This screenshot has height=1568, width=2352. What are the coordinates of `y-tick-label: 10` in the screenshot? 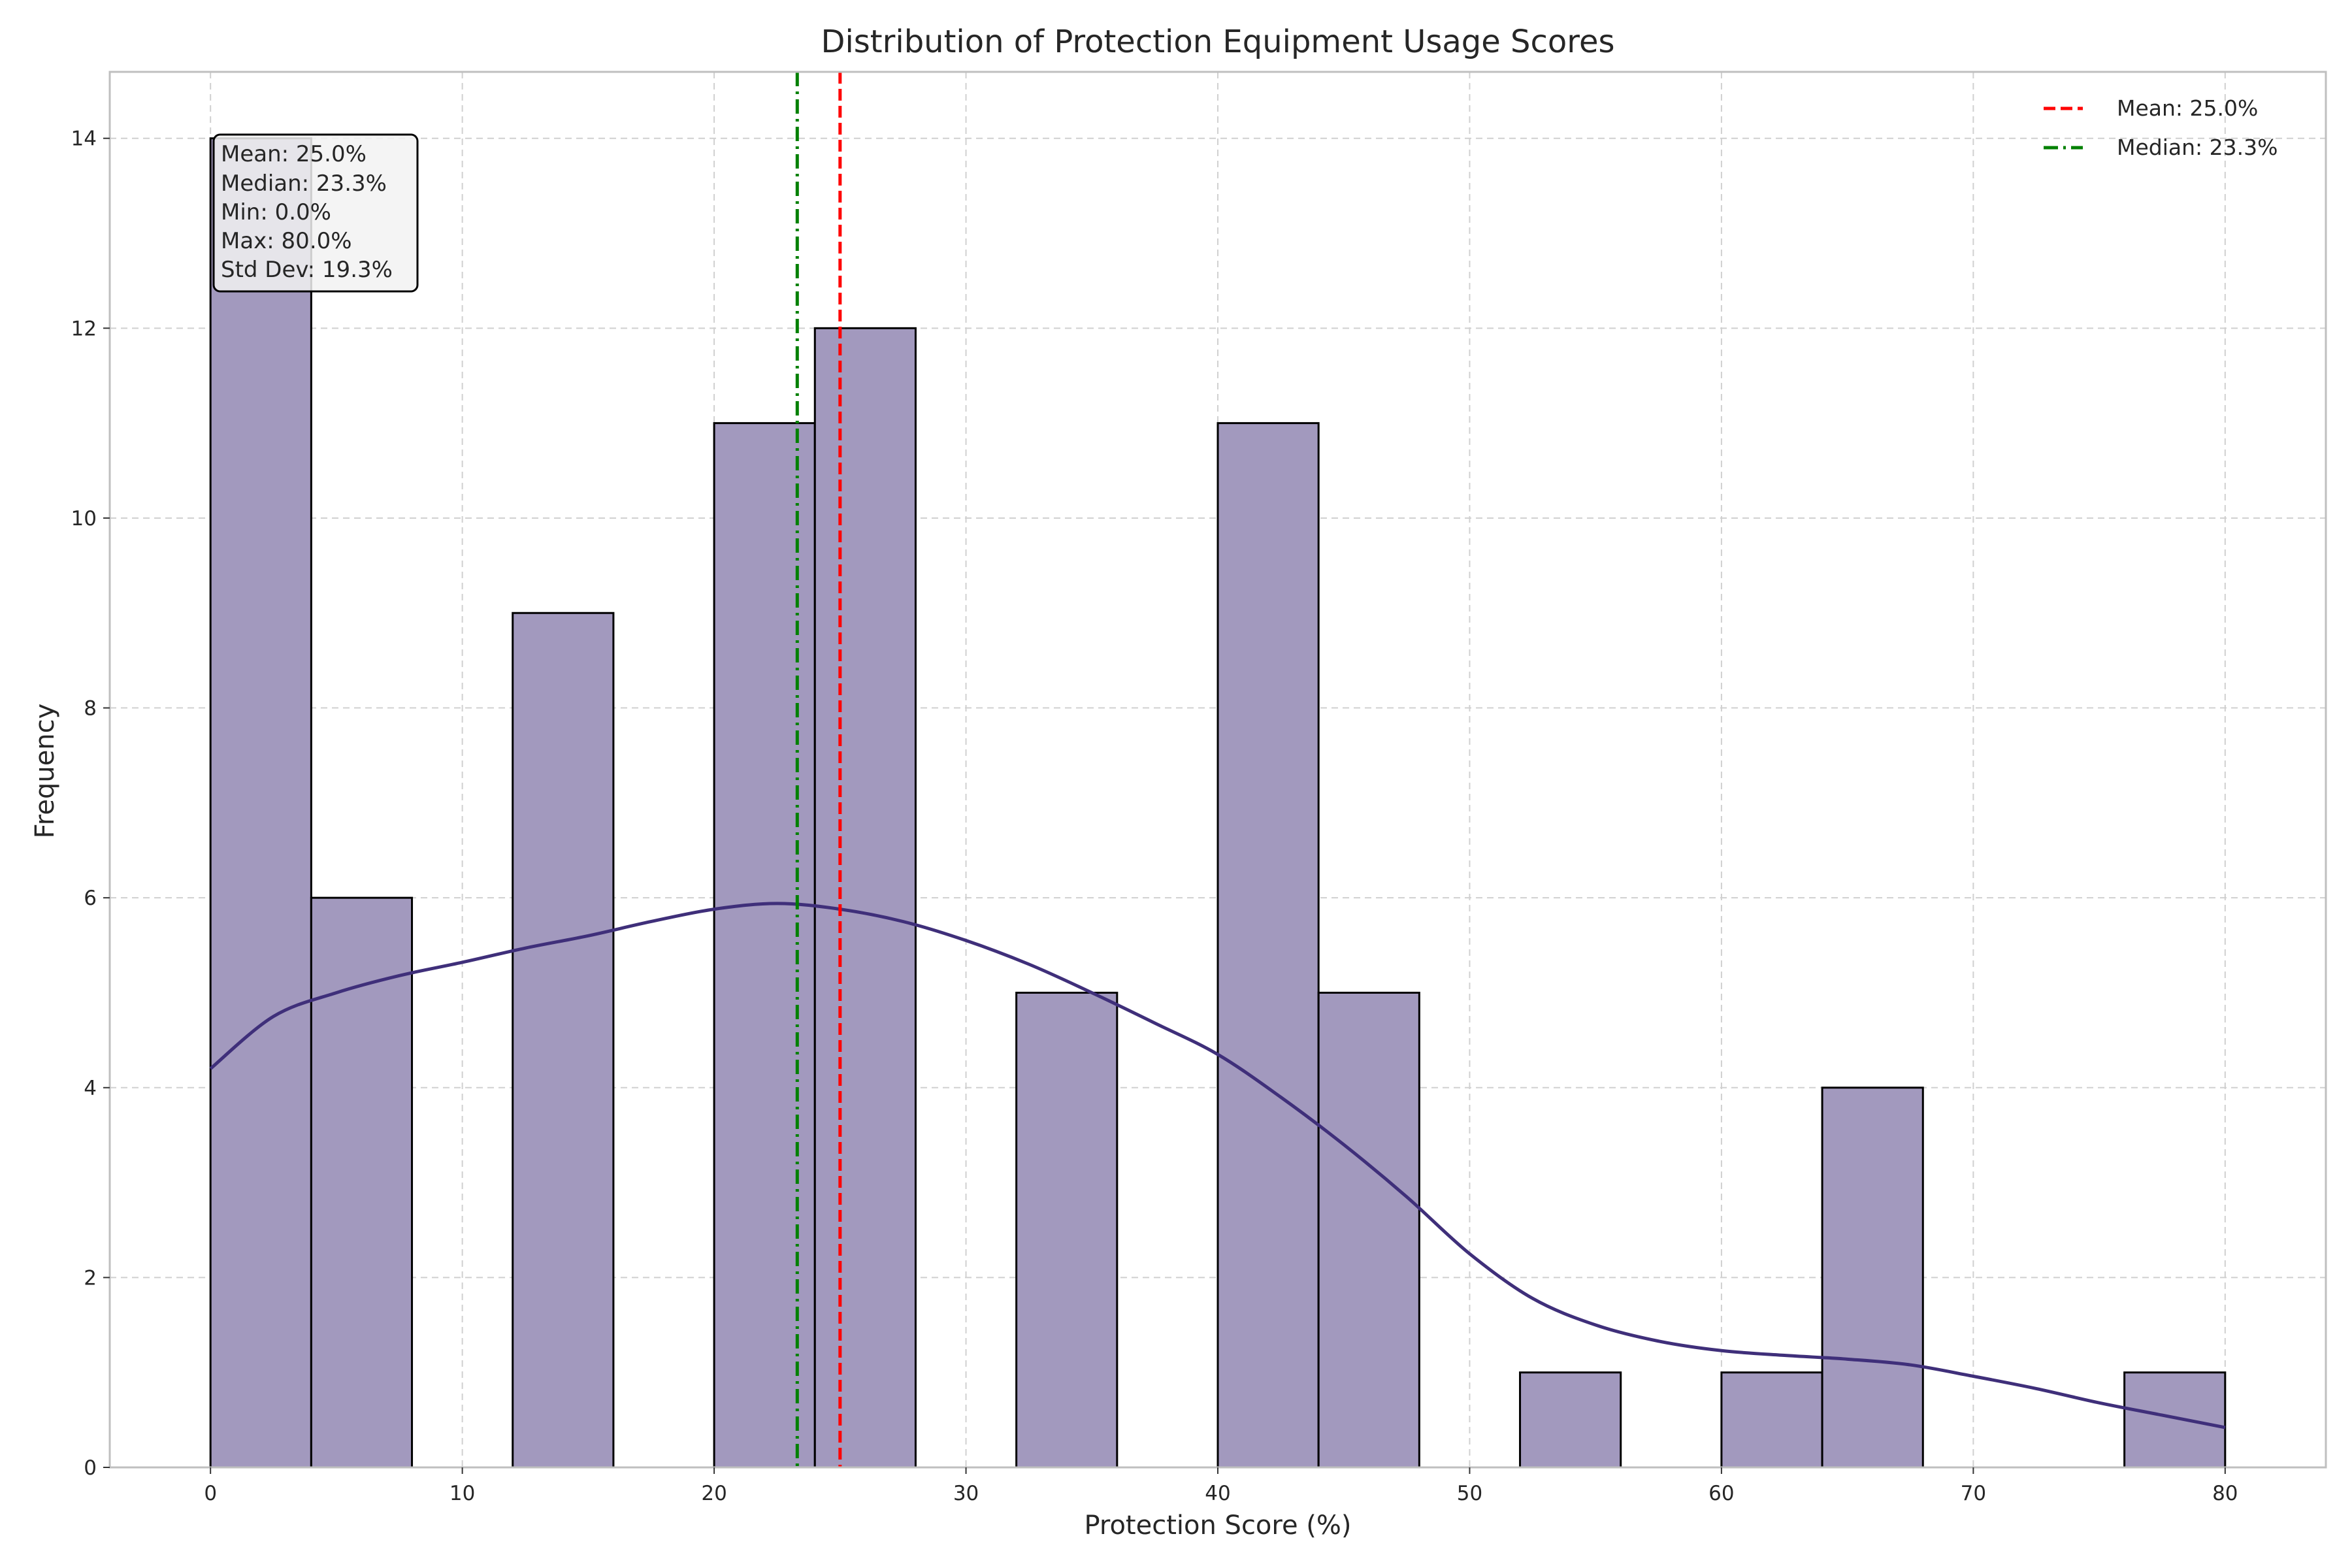 It's located at (84, 519).